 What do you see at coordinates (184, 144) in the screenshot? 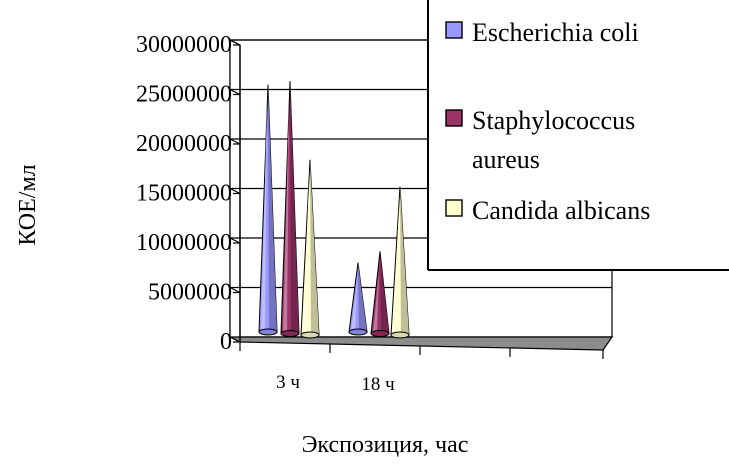
I see `y-tick-label: 20000000` at bounding box center [184, 144].